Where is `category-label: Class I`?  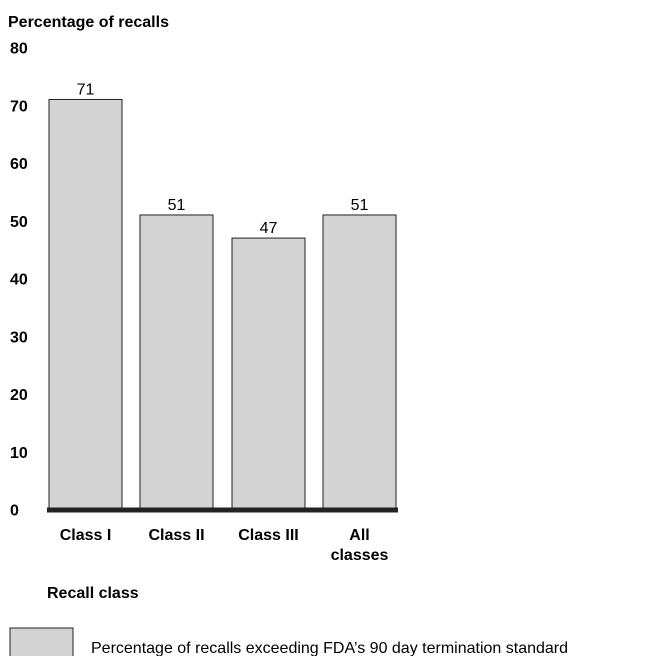
category-label: Class I is located at coordinates (86, 535).